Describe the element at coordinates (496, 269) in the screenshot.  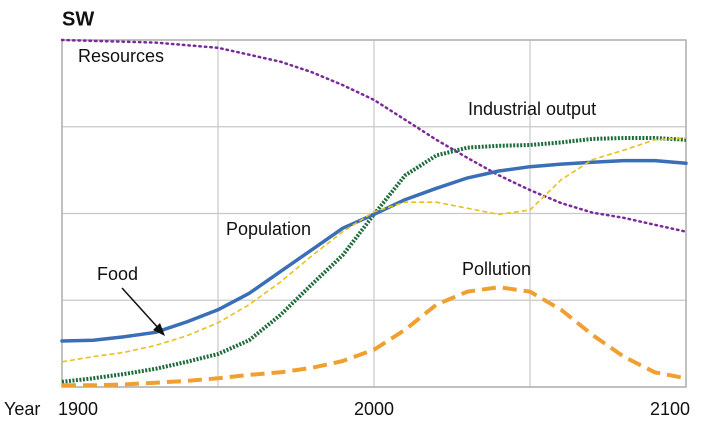
I see `series-label: Pollution` at that location.